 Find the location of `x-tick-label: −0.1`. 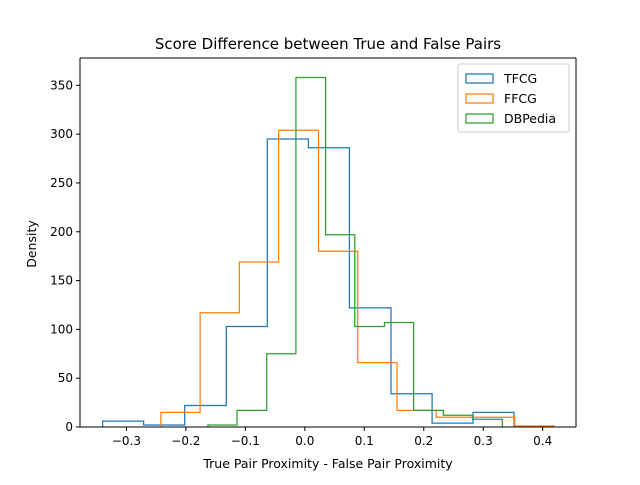

x-tick-label: −0.1 is located at coordinates (245, 441).